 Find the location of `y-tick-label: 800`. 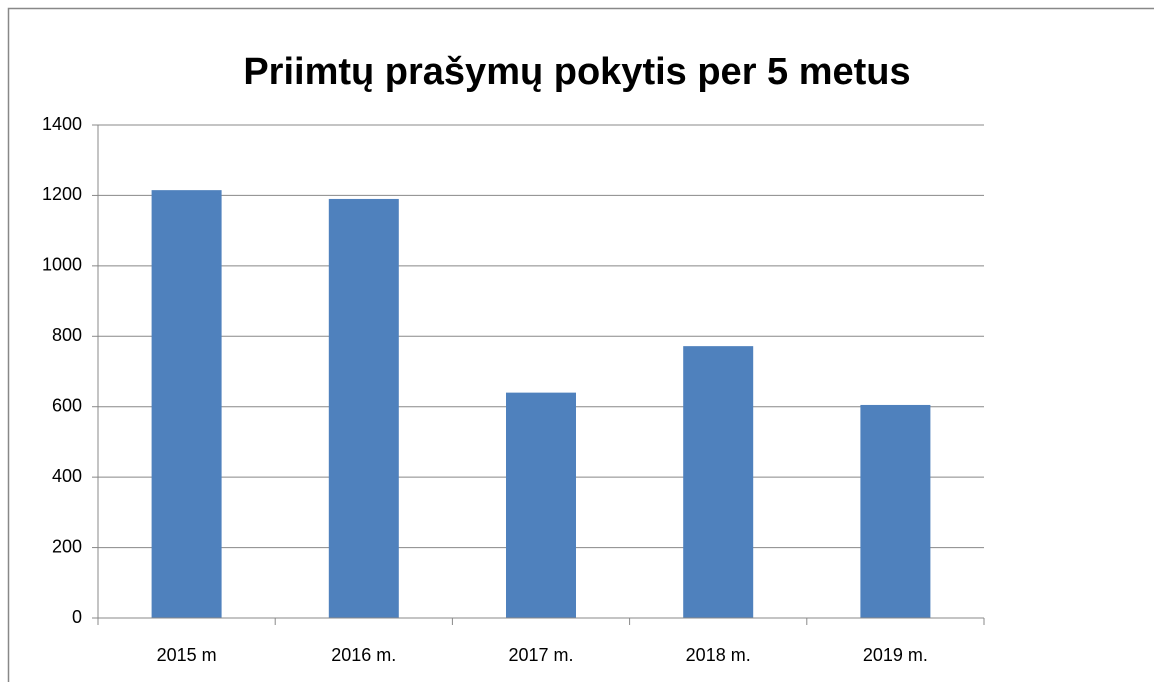

y-tick-label: 800 is located at coordinates (67, 335).